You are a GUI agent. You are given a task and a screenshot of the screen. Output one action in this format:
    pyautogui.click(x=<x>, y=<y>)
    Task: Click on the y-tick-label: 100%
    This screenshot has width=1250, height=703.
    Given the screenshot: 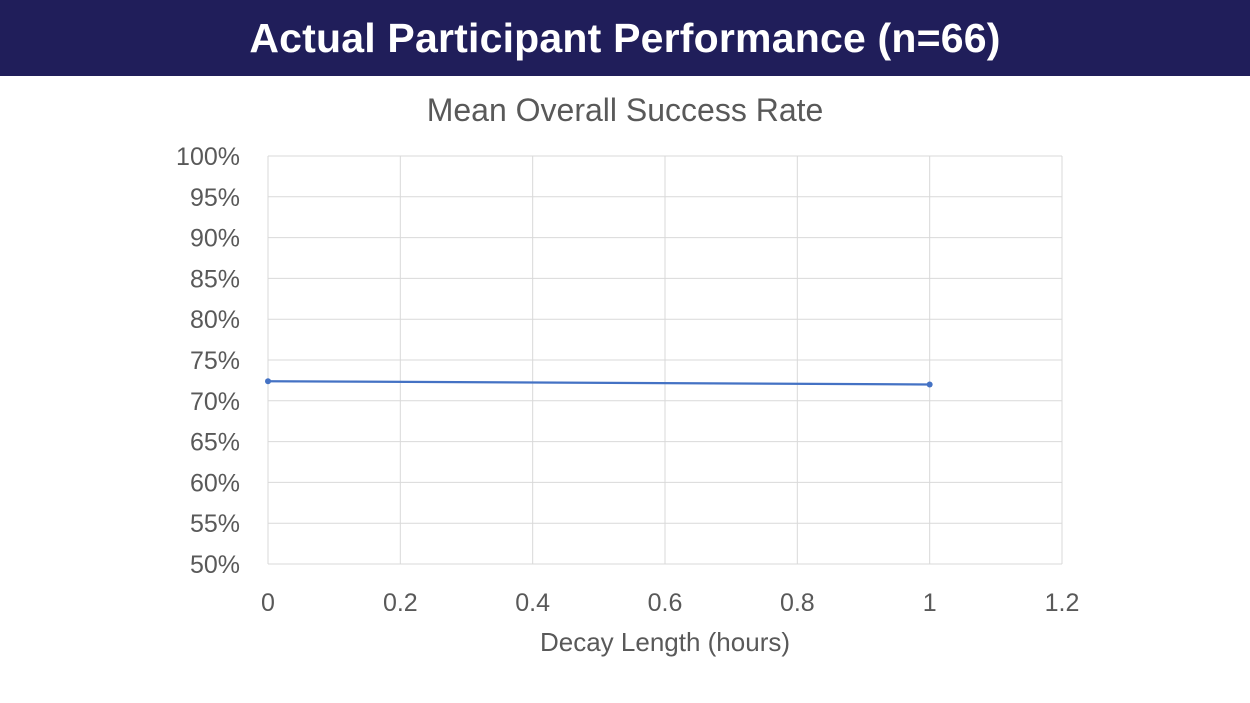 What is the action you would take?
    pyautogui.click(x=208, y=157)
    